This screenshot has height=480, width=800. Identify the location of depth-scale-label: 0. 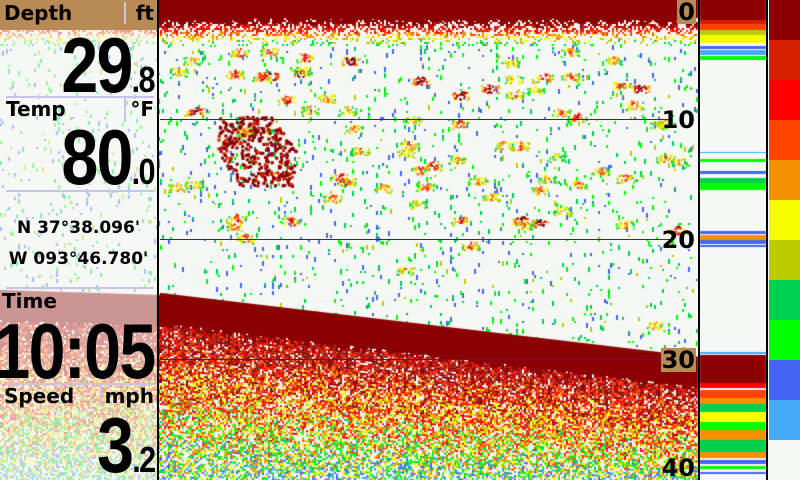
(686, 13).